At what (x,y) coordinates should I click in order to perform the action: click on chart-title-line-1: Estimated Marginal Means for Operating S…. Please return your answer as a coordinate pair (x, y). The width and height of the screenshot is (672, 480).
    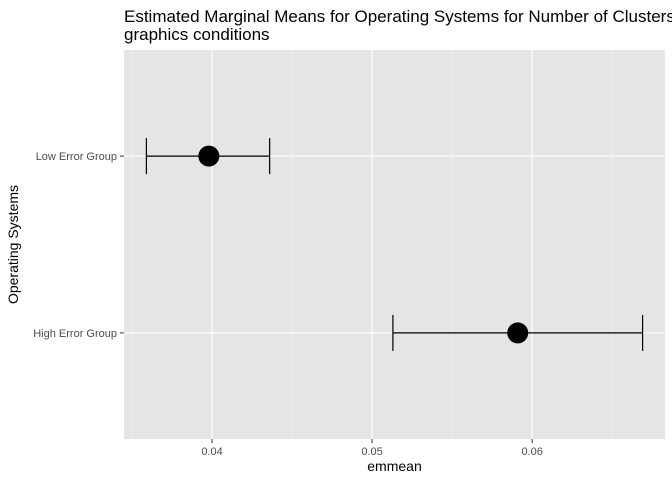
    Looking at the image, I should click on (398, 16).